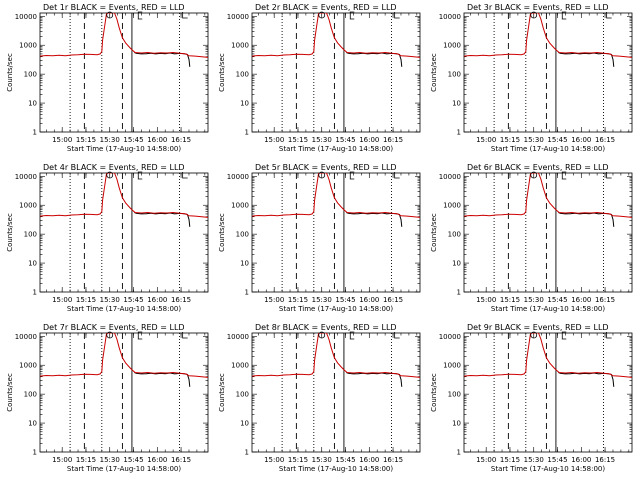 The image size is (640, 480). Describe the element at coordinates (114, 167) in the screenshot. I see `panel-title: Det 4r BLACK = Events, RED = LLD` at that location.